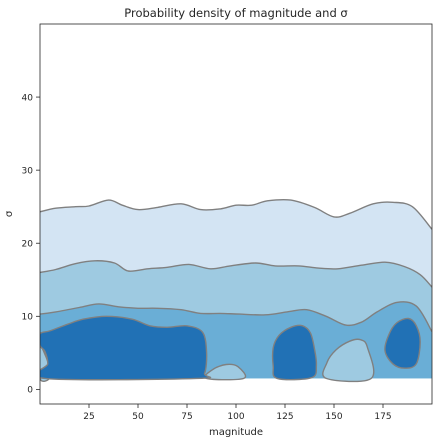  I want to click on y-axis-ticks: 0 10 20 30 40, so click(31, 244).